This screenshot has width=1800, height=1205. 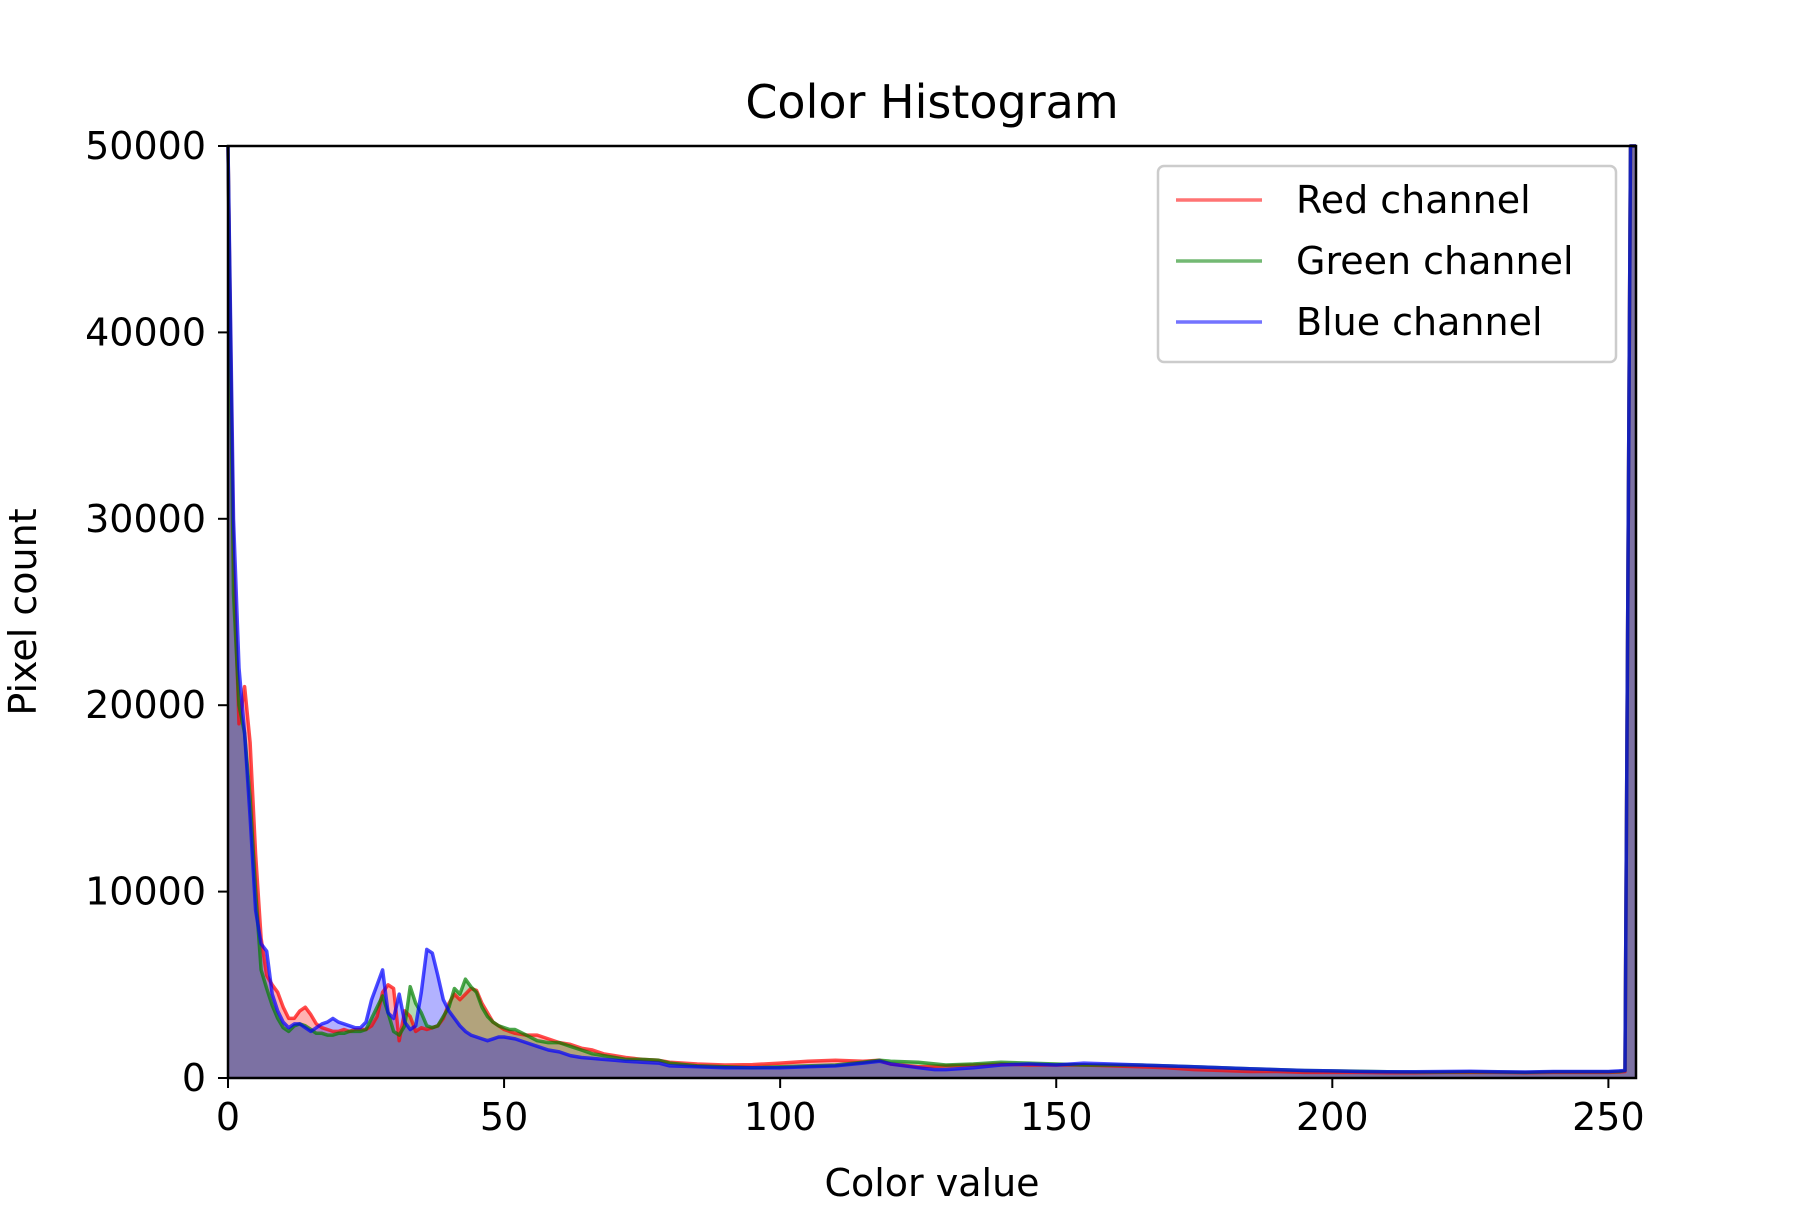 What do you see at coordinates (931, 102) in the screenshot?
I see `chart-title: Color Histogram` at bounding box center [931, 102].